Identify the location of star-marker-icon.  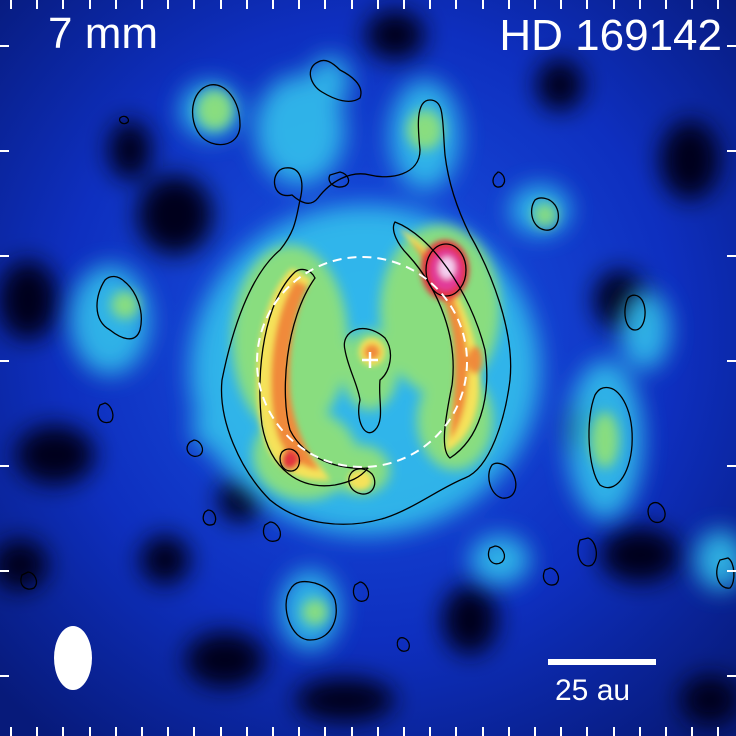
(370, 360).